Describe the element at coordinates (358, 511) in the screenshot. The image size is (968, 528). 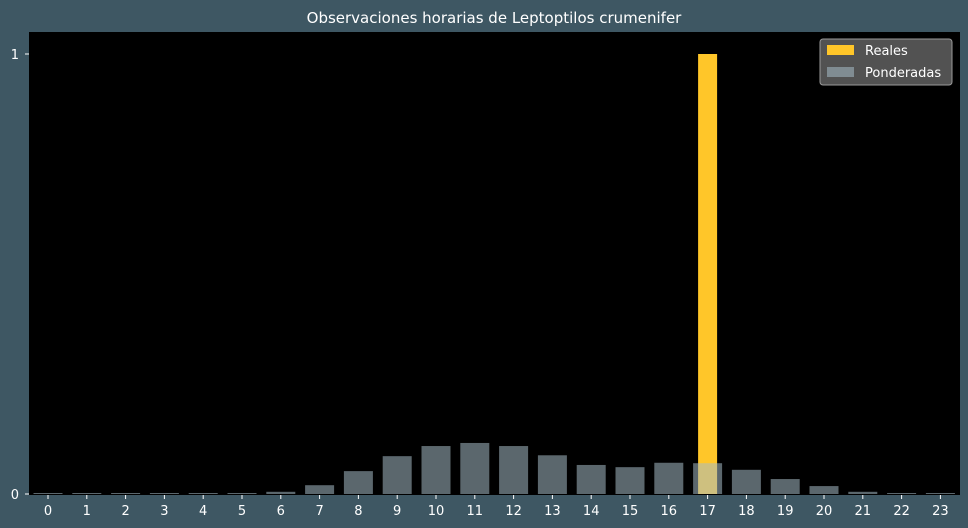
I see `x-tick-label-8: 8` at that location.